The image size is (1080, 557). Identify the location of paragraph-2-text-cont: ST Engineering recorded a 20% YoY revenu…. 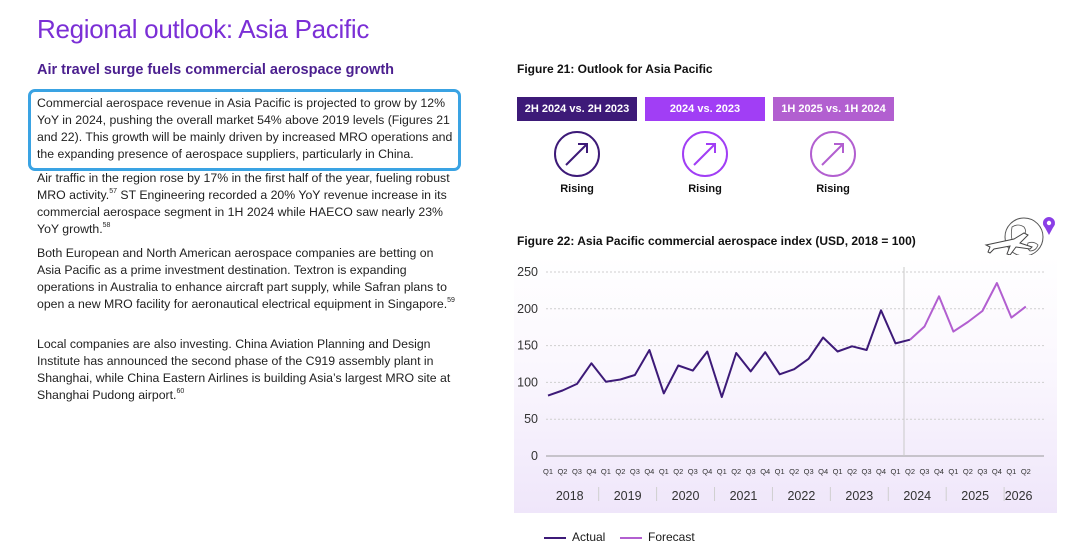
(242, 212).